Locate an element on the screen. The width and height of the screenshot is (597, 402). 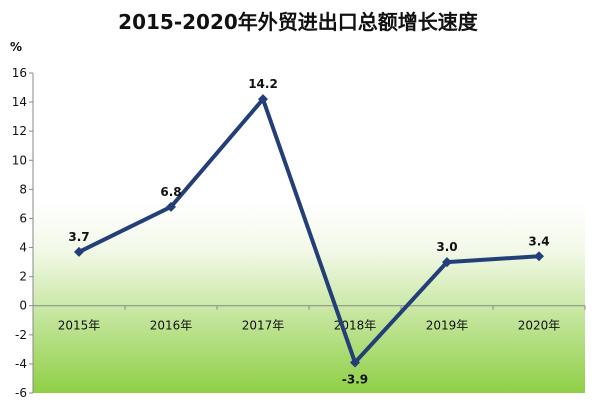
y-tick-label: -4 is located at coordinates (21, 364).